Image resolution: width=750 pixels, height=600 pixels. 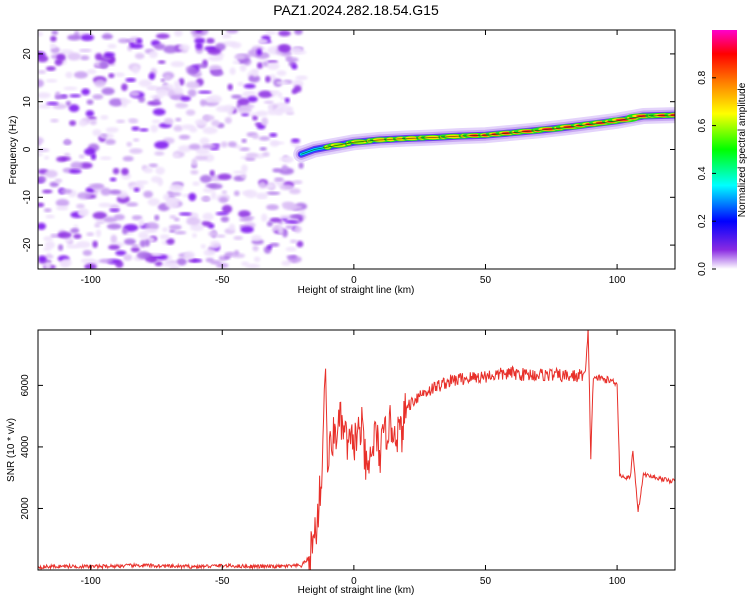 I want to click on colorbar-tick-label: 0.2, so click(x=702, y=221).